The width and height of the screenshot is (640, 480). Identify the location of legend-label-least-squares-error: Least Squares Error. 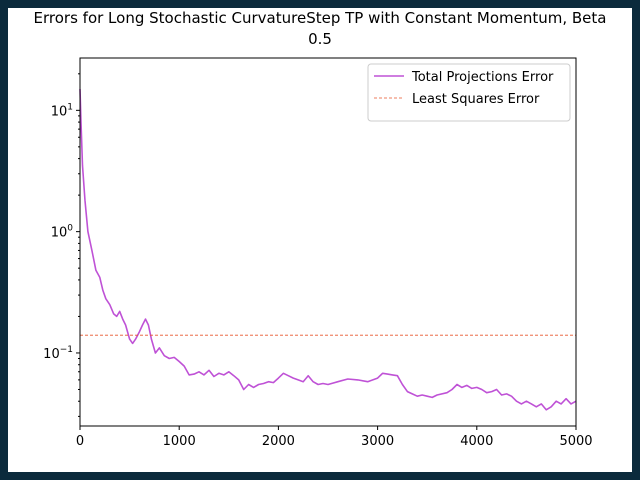
(476, 99).